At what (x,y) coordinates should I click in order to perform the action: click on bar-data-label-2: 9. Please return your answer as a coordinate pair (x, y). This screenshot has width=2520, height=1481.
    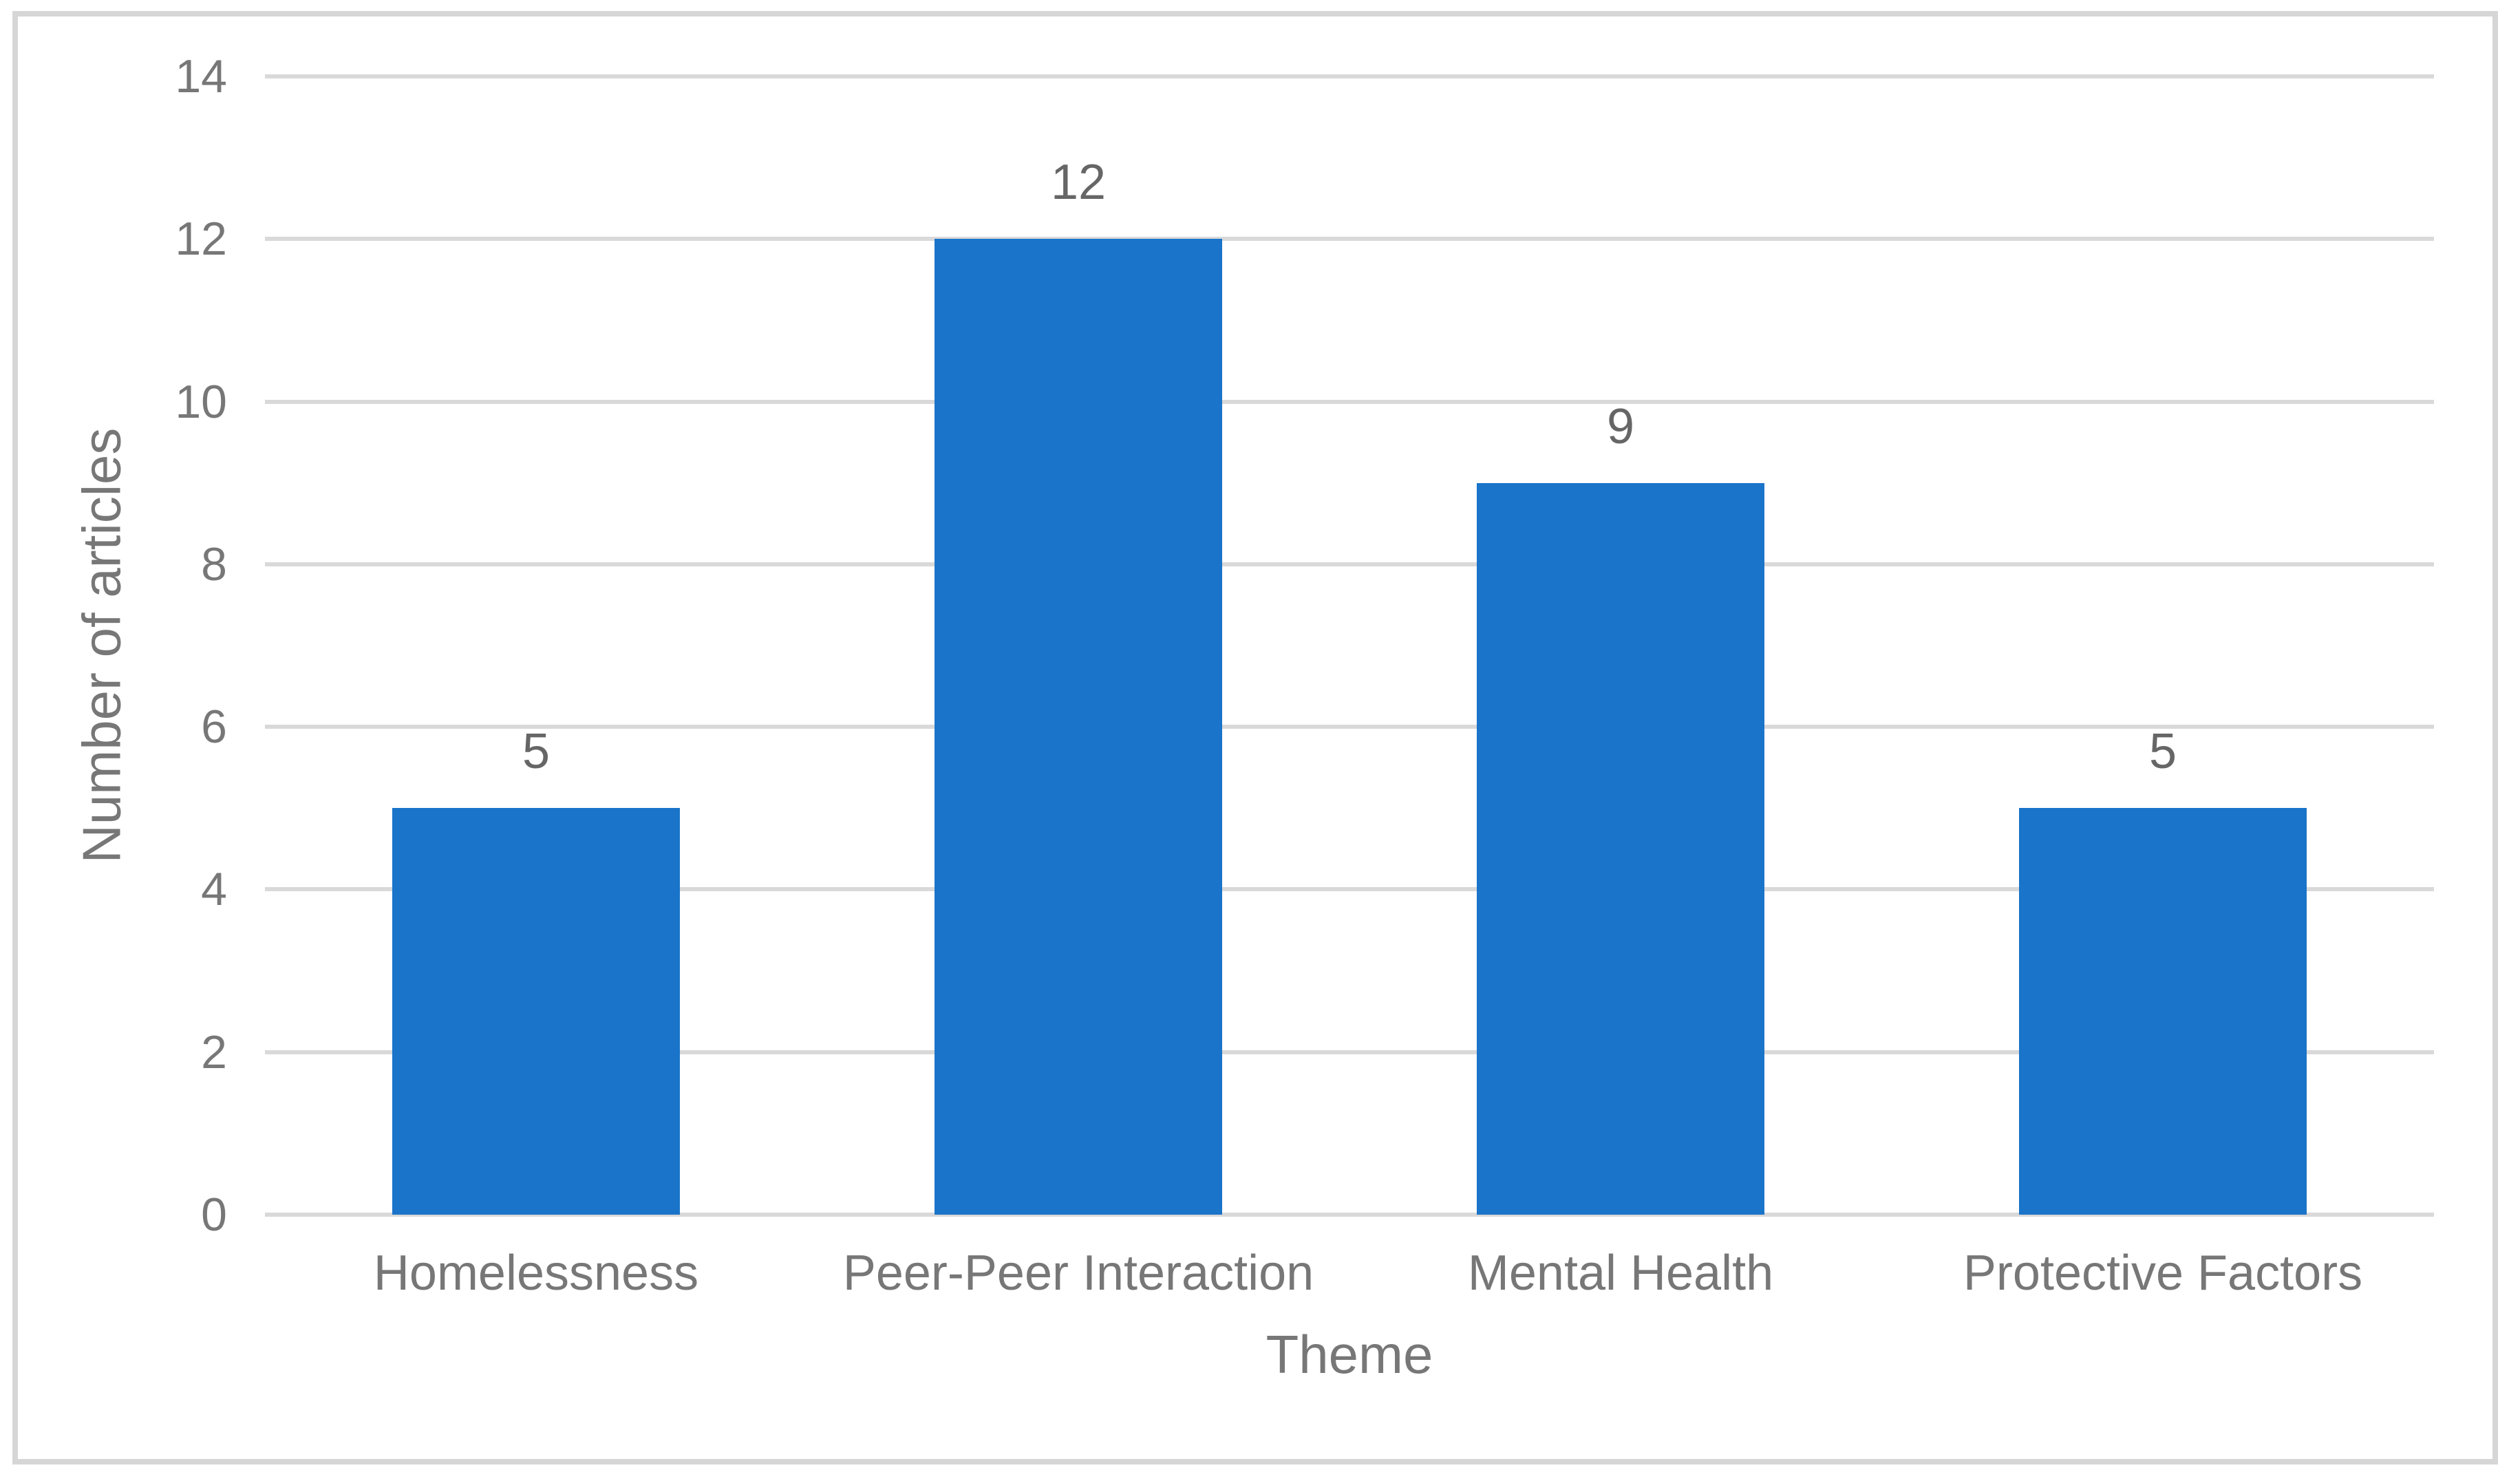
    Looking at the image, I should click on (1621, 426).